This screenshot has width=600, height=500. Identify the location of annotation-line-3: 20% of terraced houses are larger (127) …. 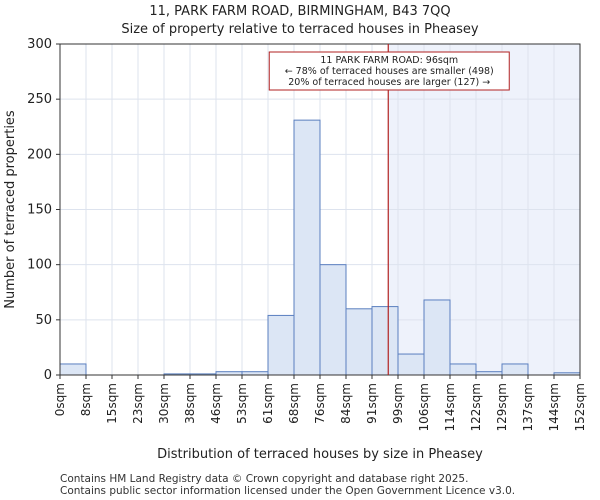
(389, 82).